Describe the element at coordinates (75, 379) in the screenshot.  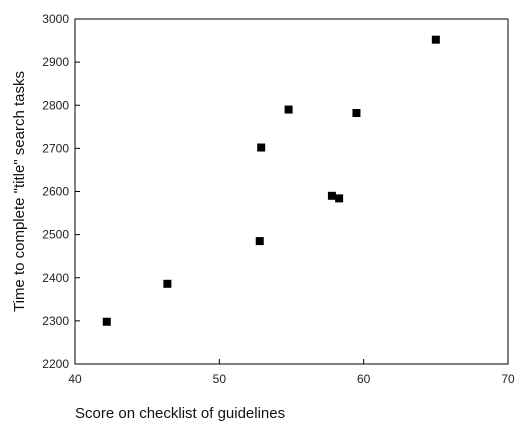
I see `x-tick-label: 40` at that location.